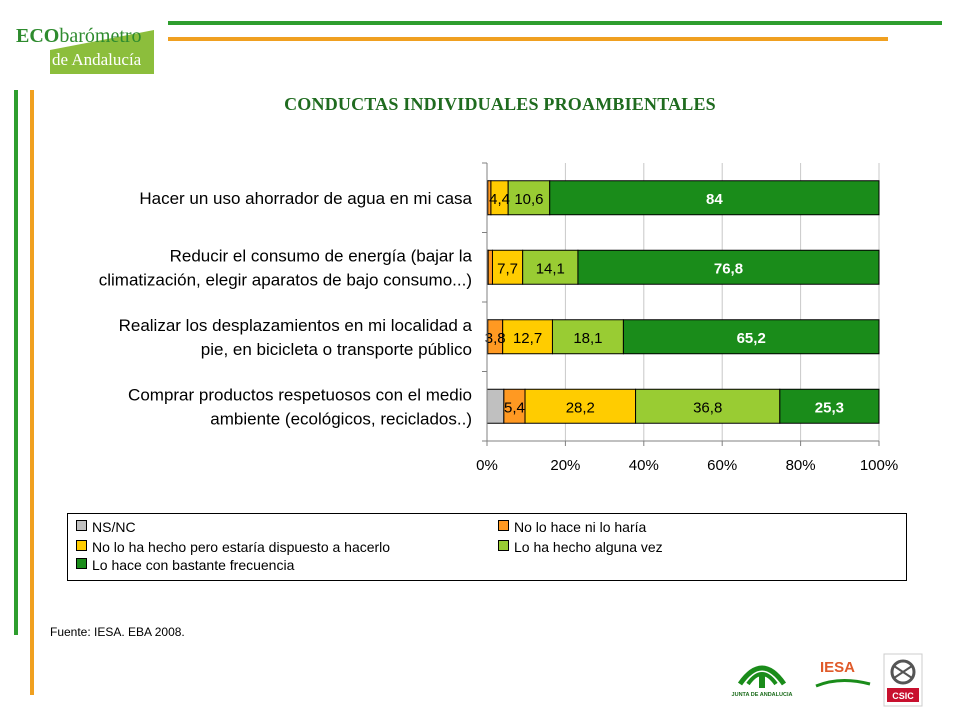 This screenshot has width=960, height=720. I want to click on legend-item-no-hace: No lo hace ni lo haría, so click(572, 527).